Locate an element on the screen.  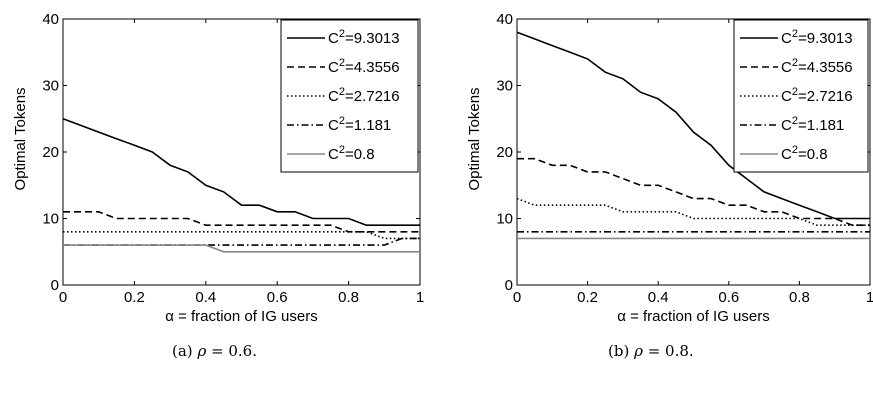
caption-b-rho: ρ is located at coordinates (638, 351).